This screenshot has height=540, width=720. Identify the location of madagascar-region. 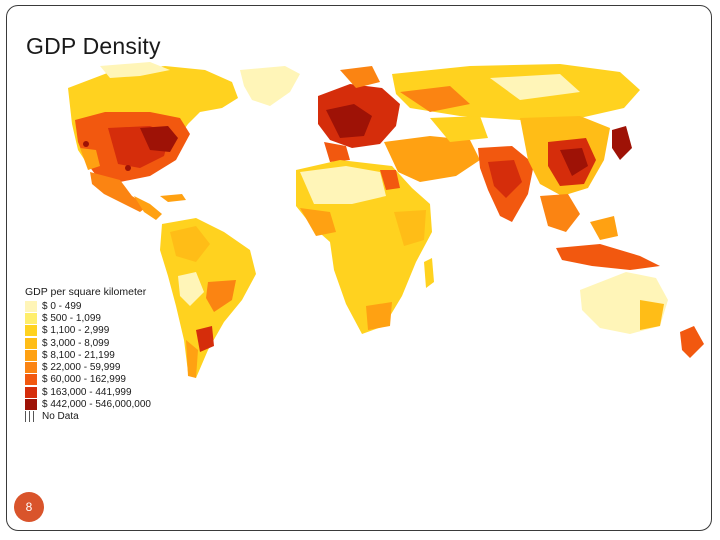
(429, 273).